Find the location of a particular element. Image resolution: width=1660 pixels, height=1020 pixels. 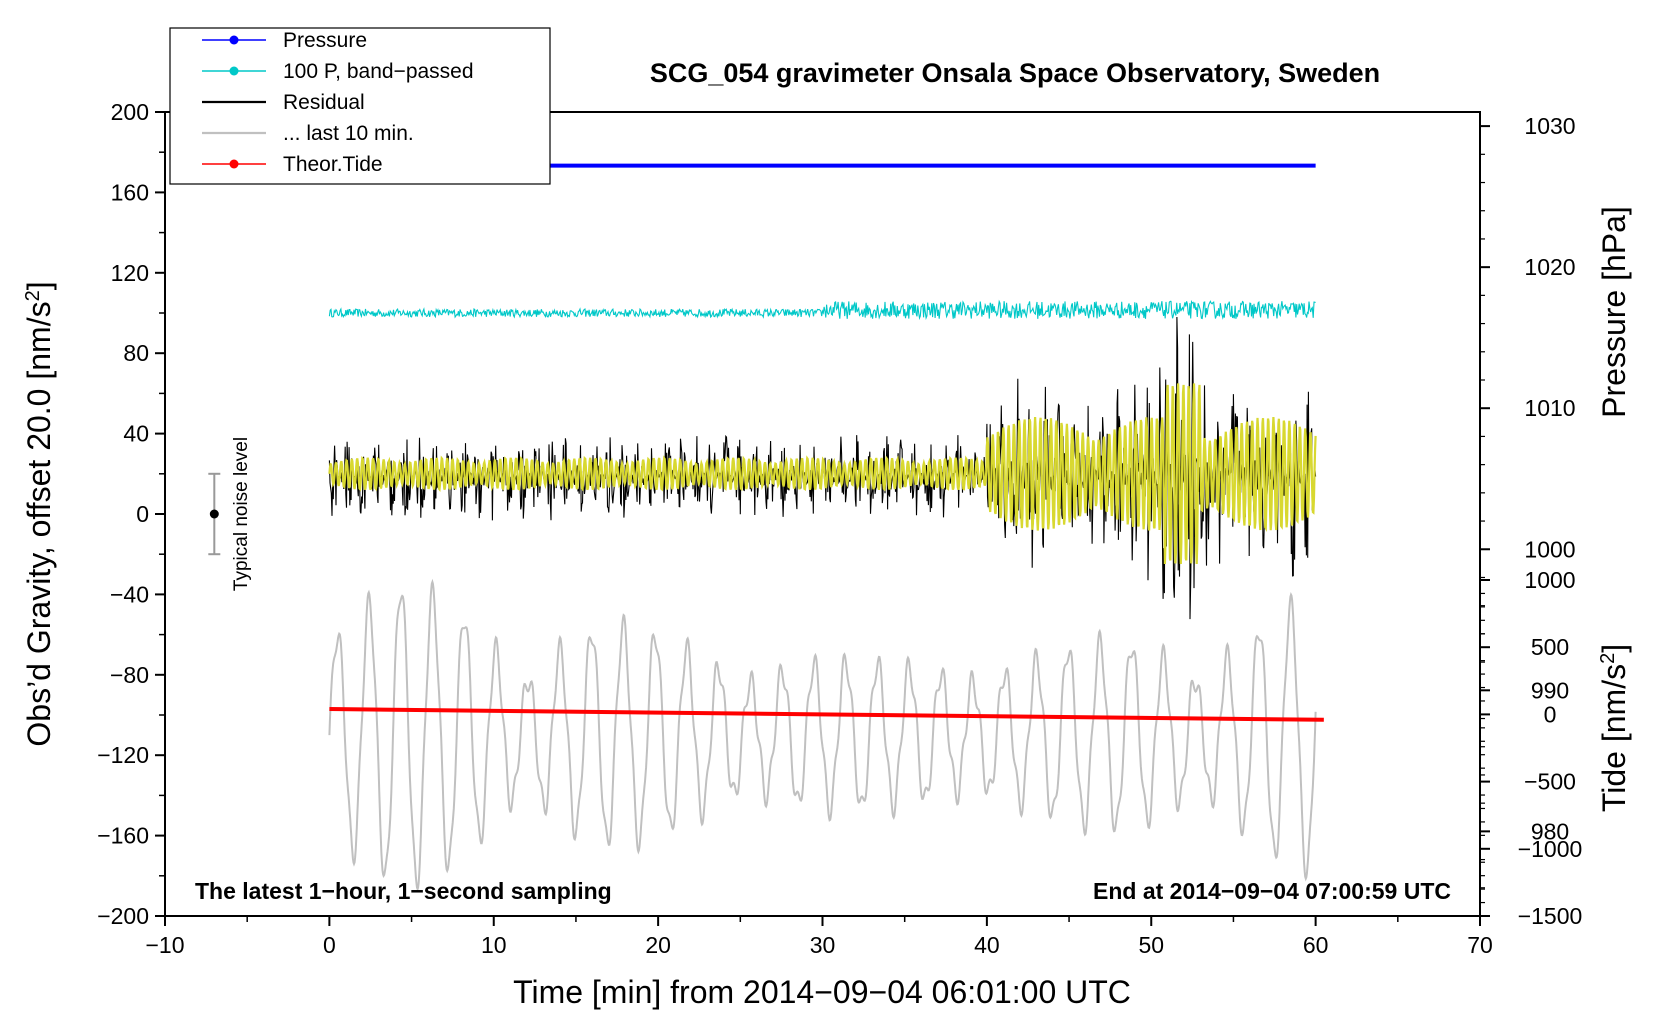

y-tick-label: 40 is located at coordinates (136, 434).